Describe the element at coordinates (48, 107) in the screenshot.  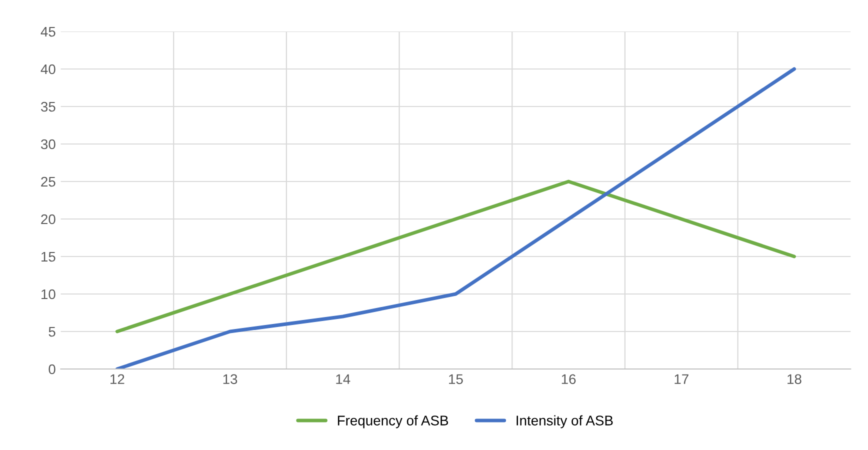
I see `y-tick-label: 35` at that location.